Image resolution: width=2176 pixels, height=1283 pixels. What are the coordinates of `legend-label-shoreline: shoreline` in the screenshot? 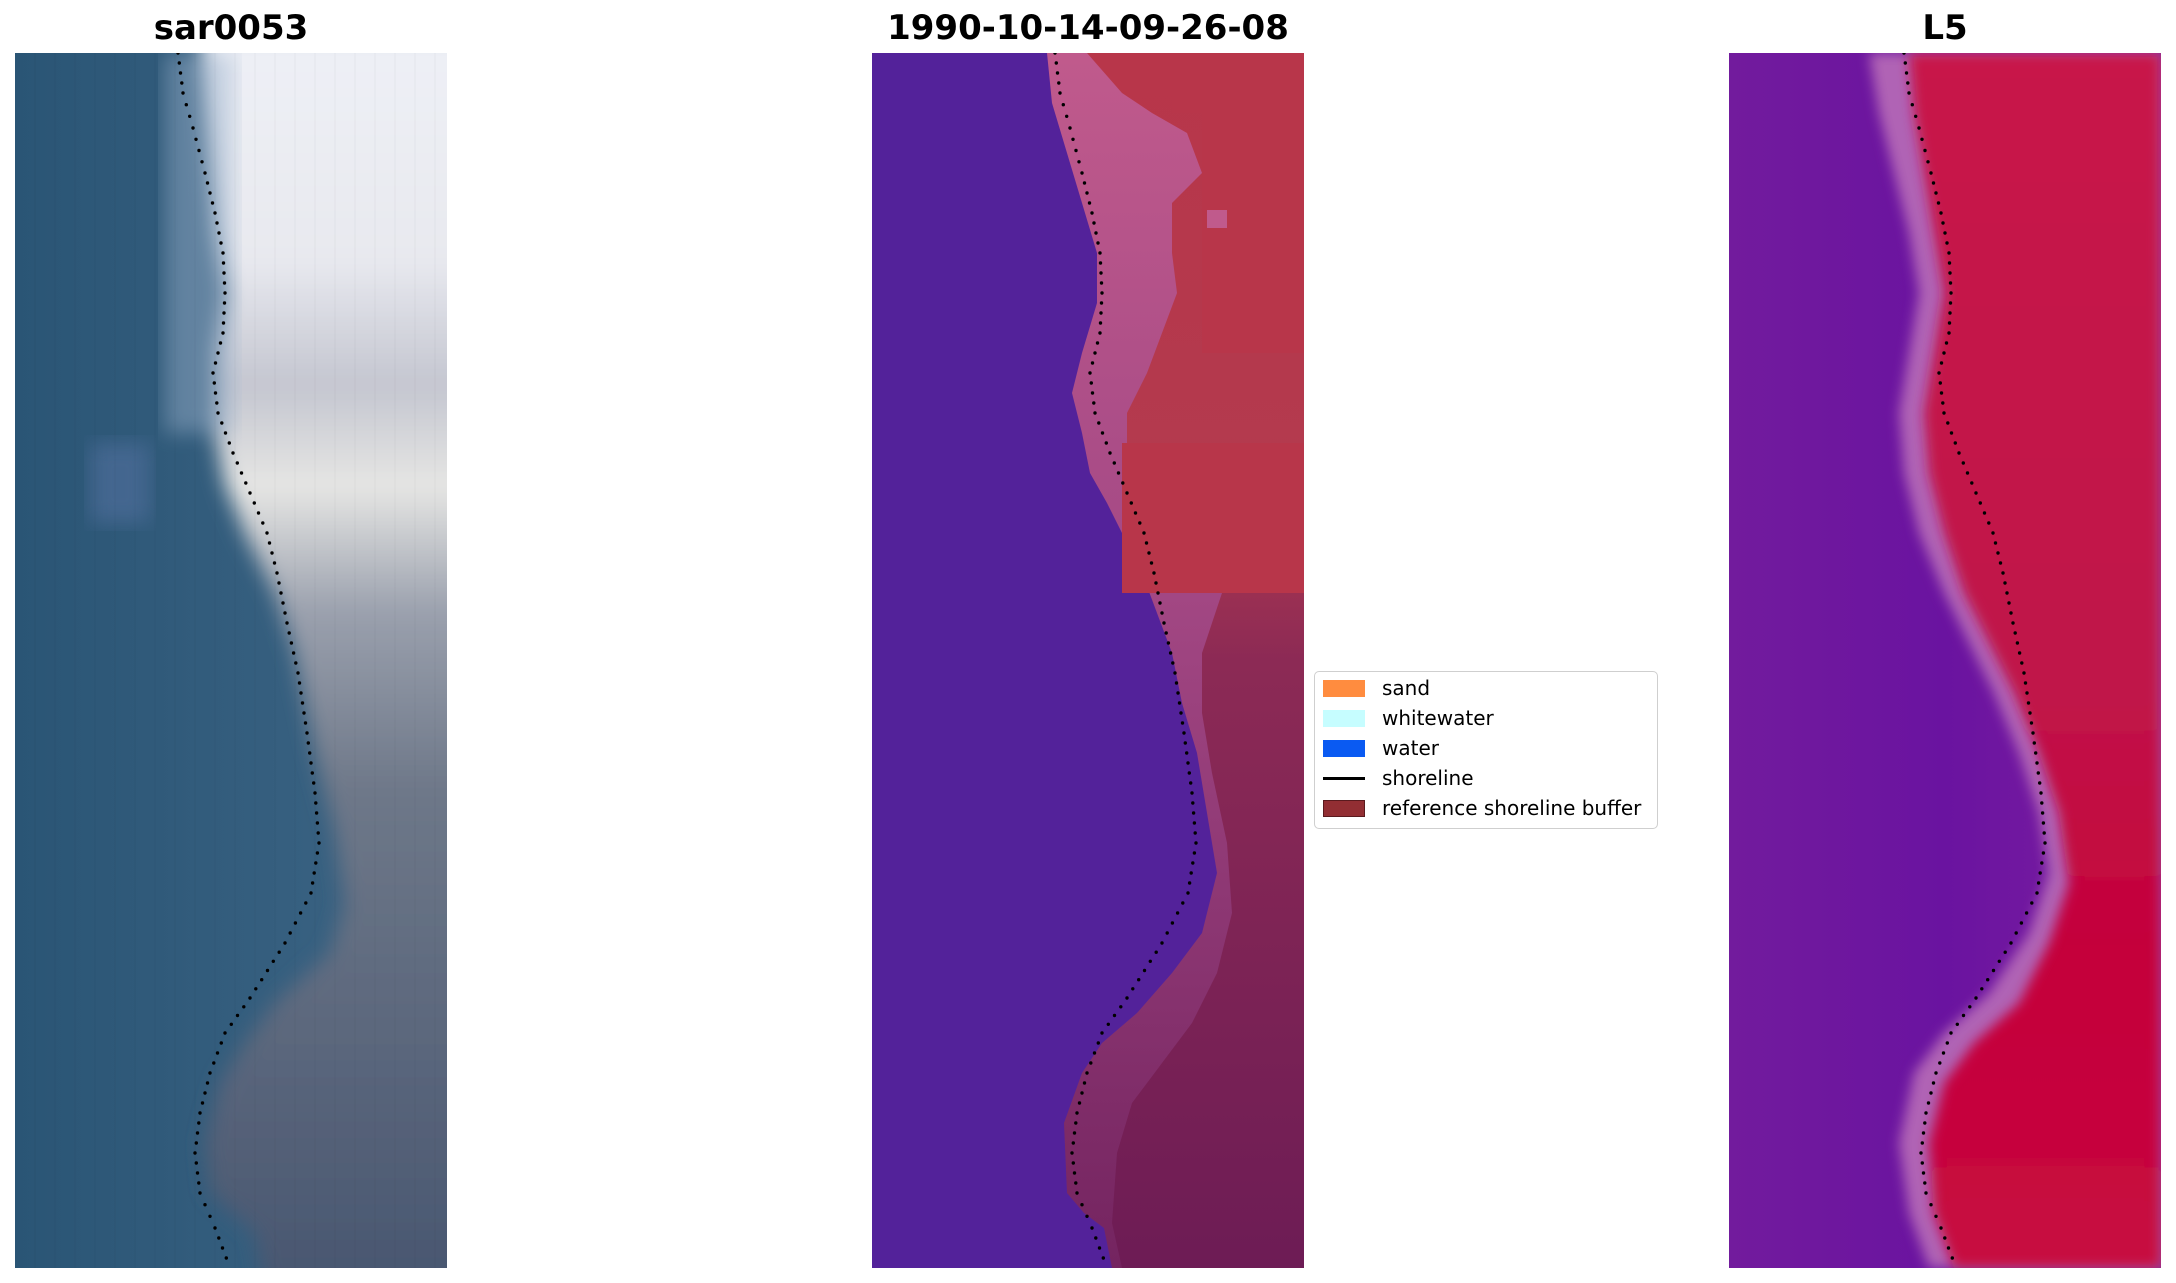 It's located at (1428, 778).